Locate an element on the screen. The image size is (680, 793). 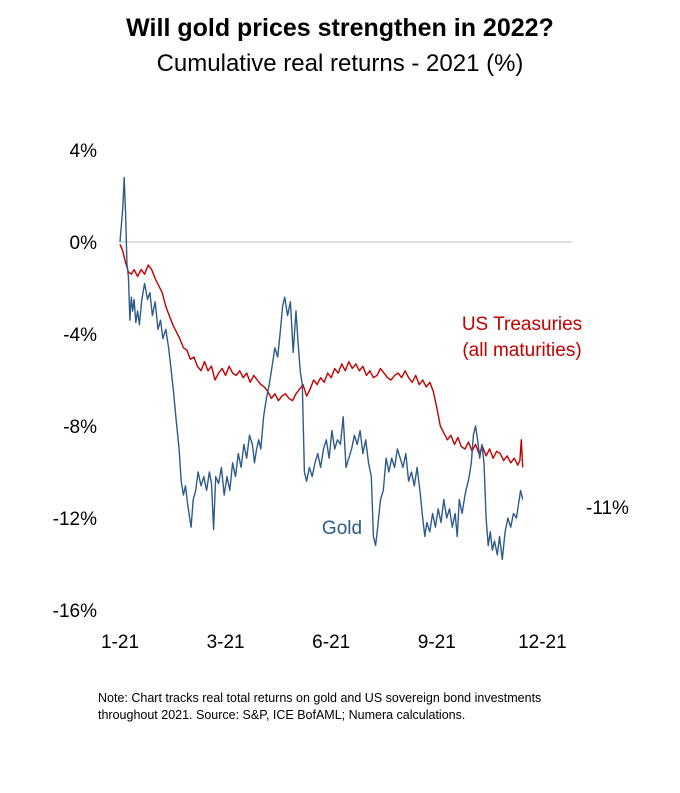
x-tick-label: 9-21 is located at coordinates (437, 642).